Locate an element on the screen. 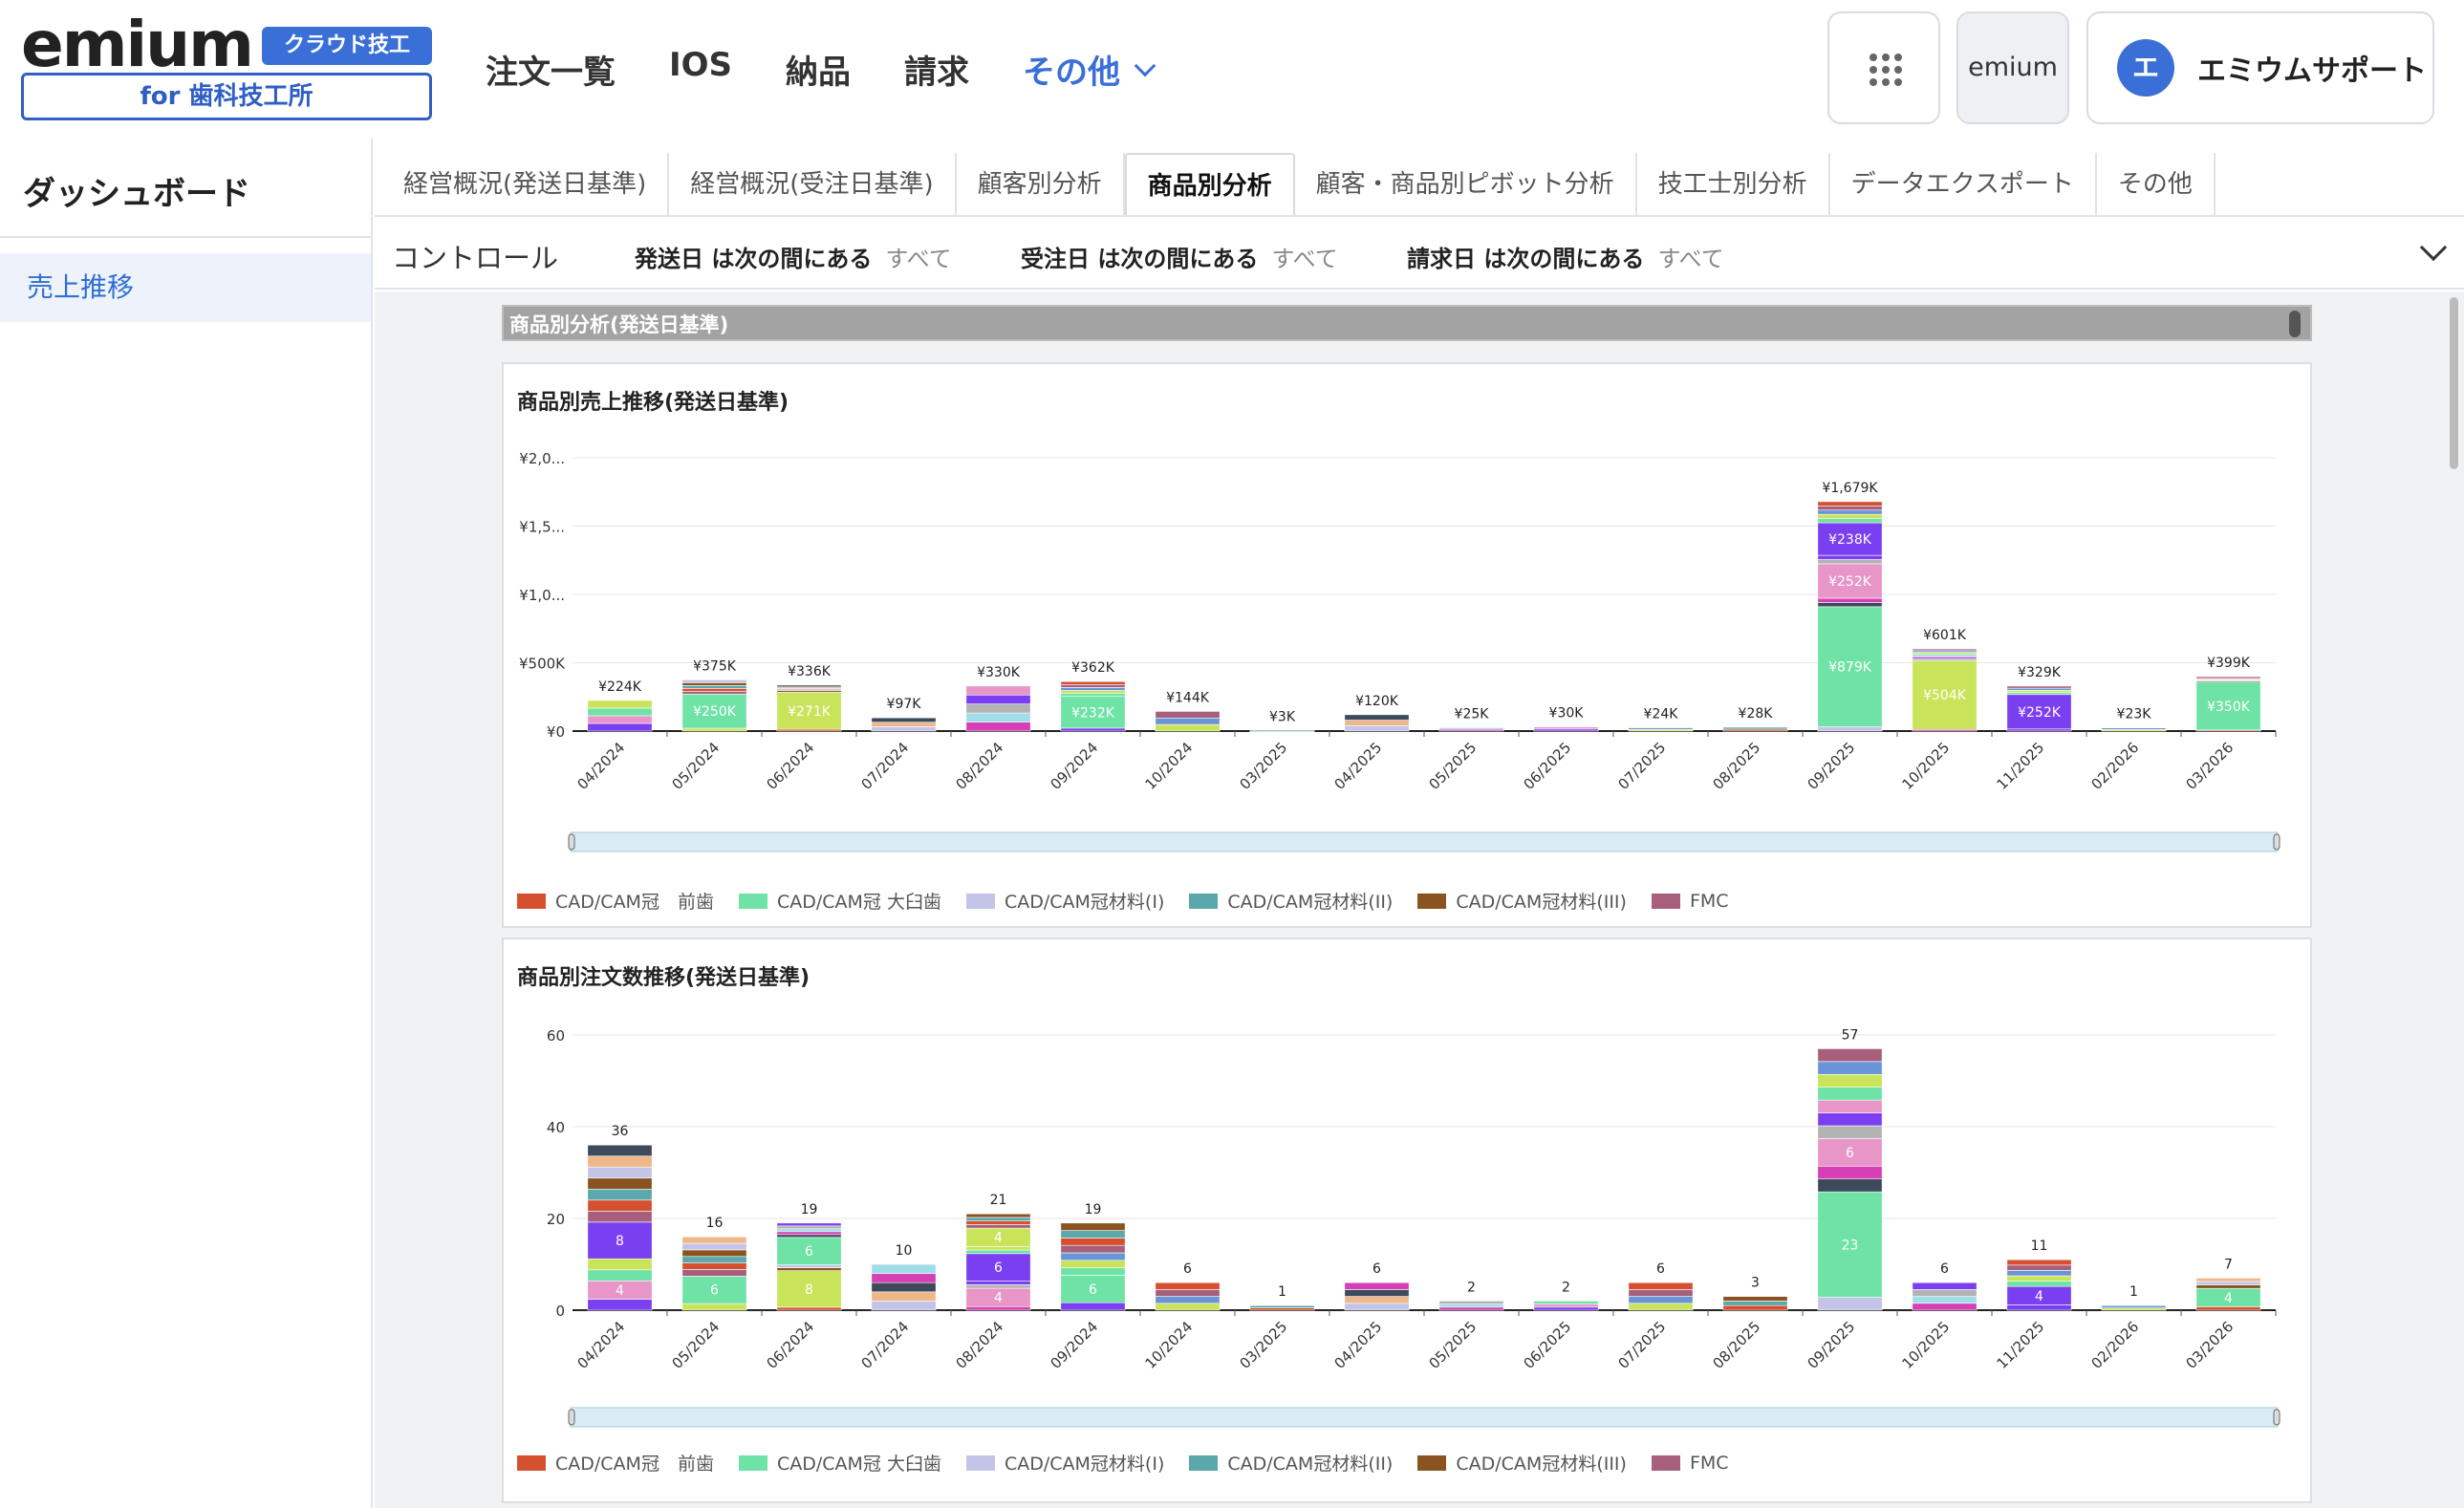 Image resolution: width=2464 pixels, height=1508 pixels. nav-orders: 注文一覧 is located at coordinates (551, 73).